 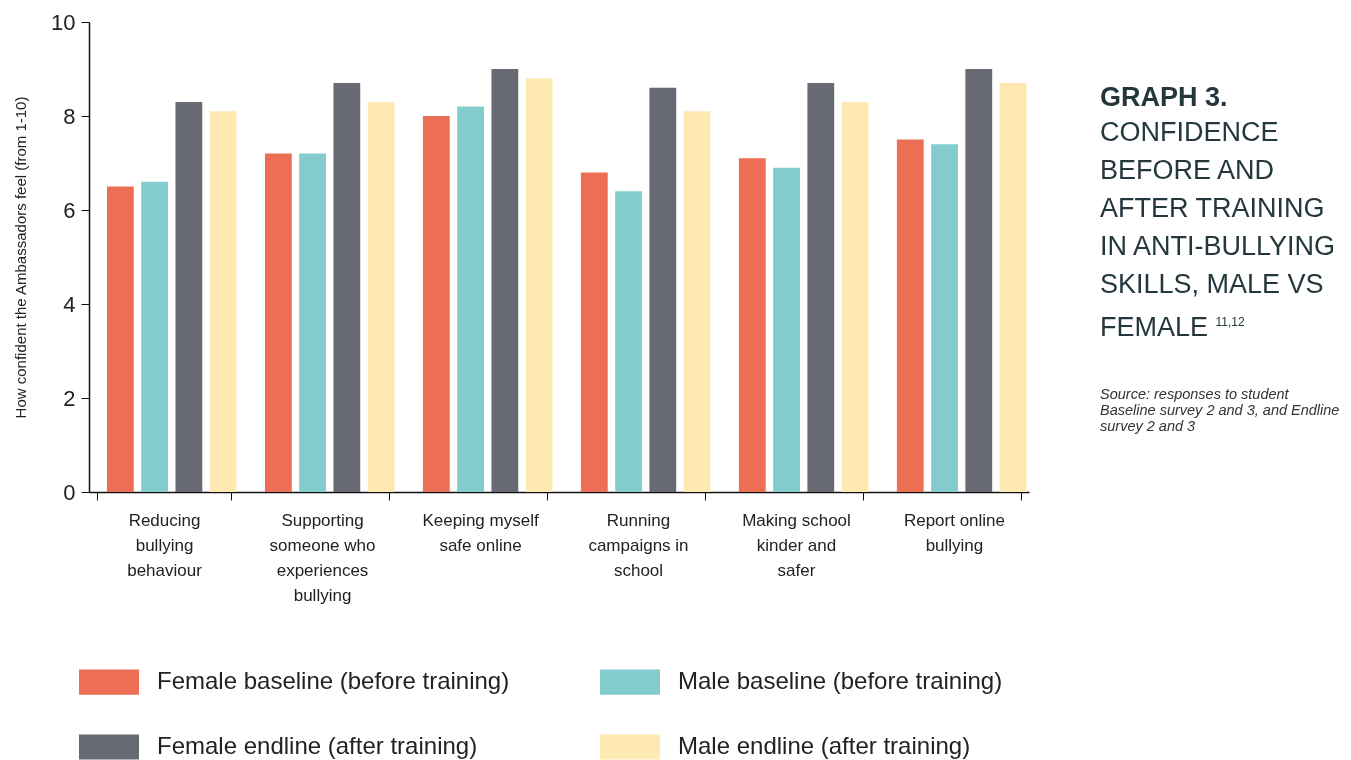 What do you see at coordinates (954, 532) in the screenshot?
I see `x-tick-label: Report online bullying` at bounding box center [954, 532].